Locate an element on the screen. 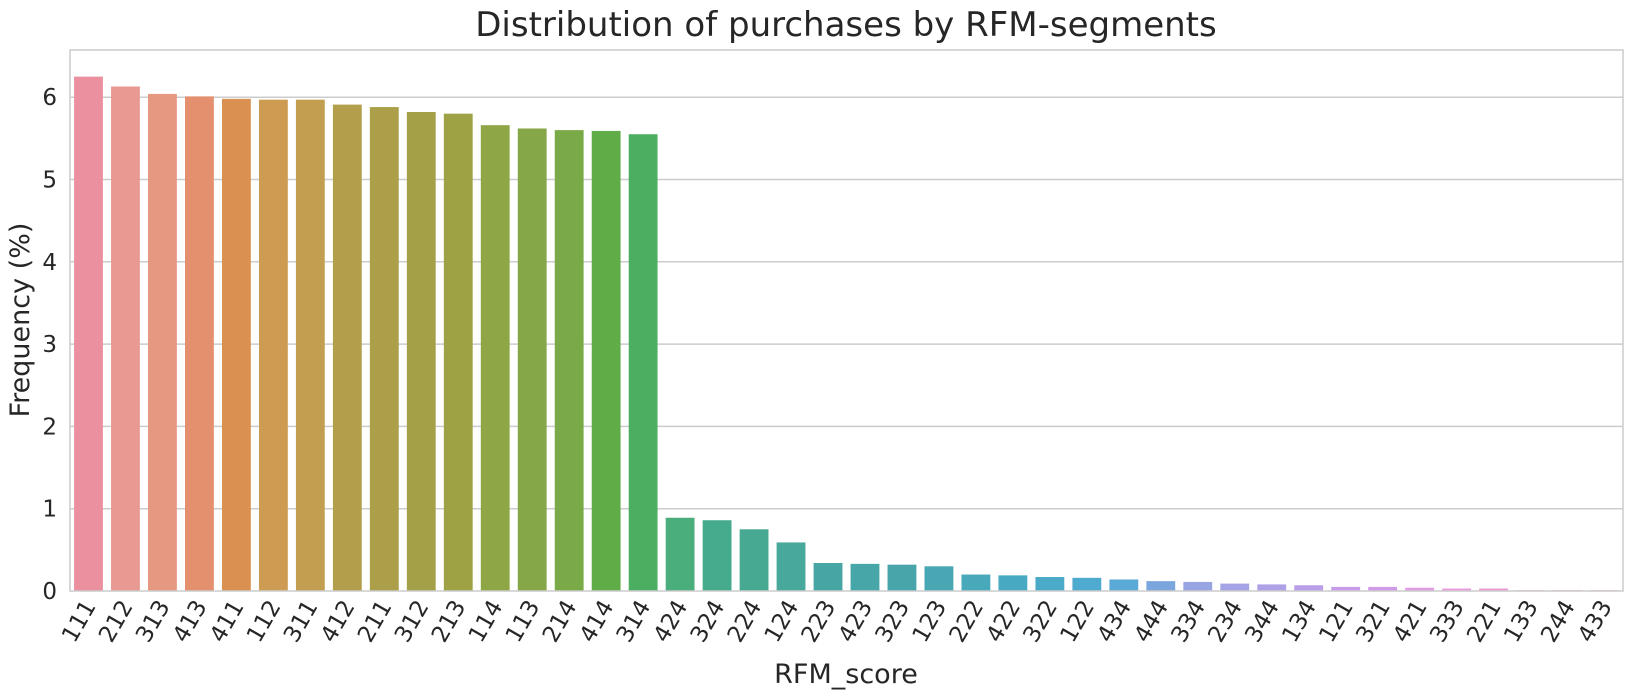  x-tick-label: 214 is located at coordinates (560, 621).